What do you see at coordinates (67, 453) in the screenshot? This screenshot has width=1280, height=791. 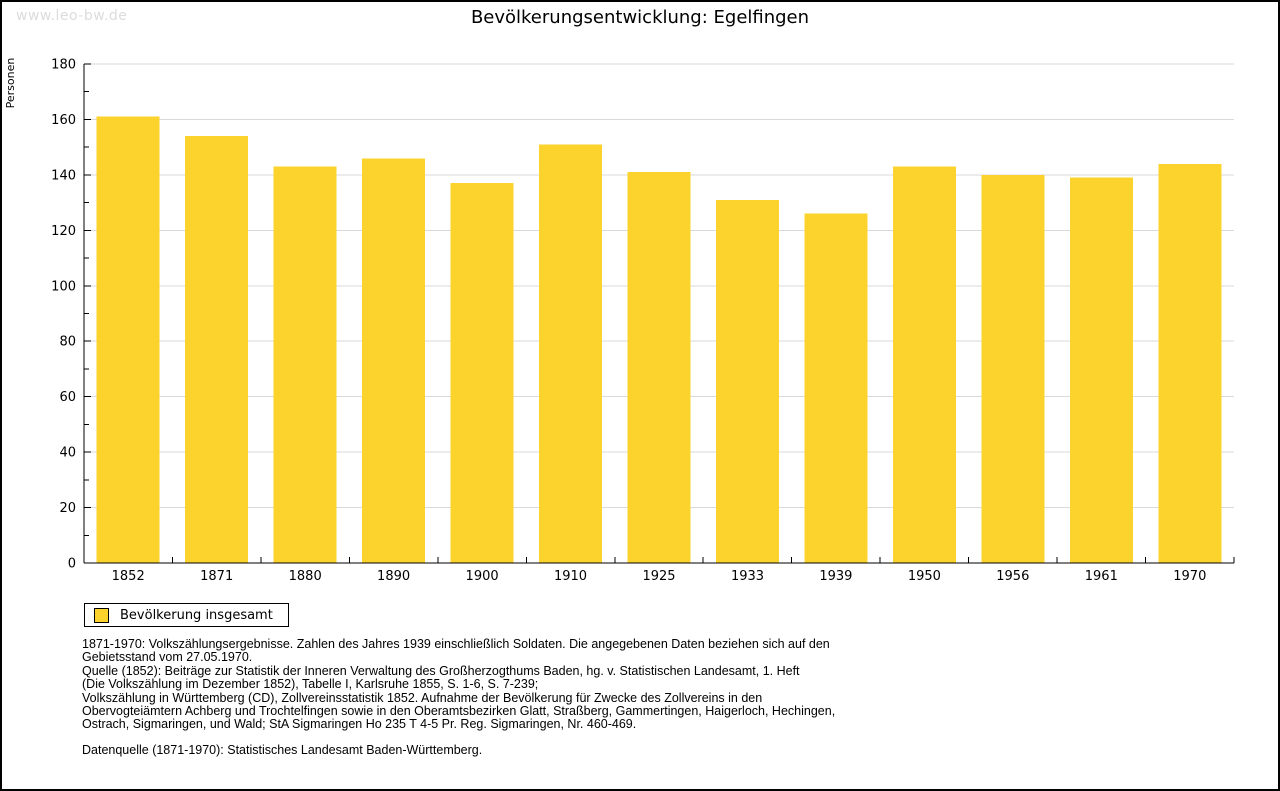 I see `y-axis-tick-label: 40` at bounding box center [67, 453].